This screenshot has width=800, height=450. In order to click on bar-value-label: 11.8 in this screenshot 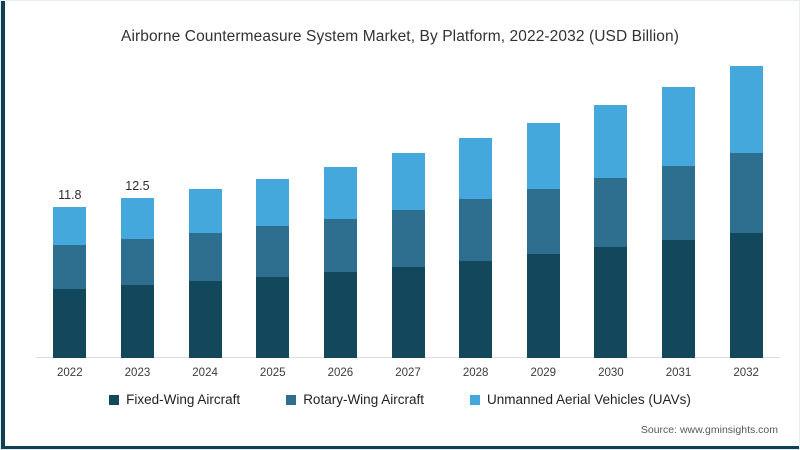, I will do `click(70, 194)`.